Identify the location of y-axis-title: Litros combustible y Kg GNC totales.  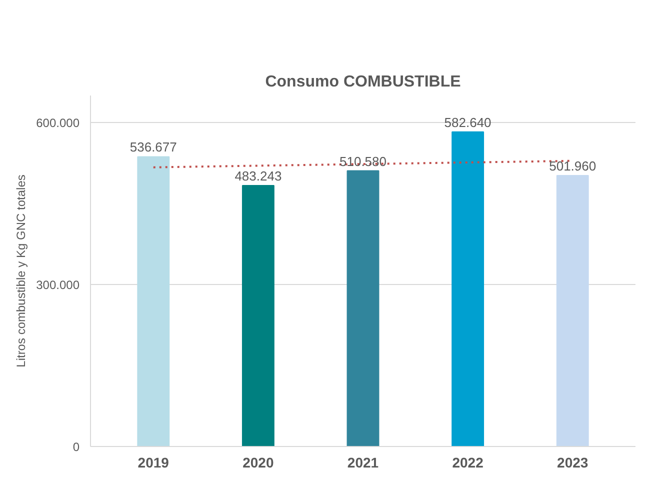
(21, 271).